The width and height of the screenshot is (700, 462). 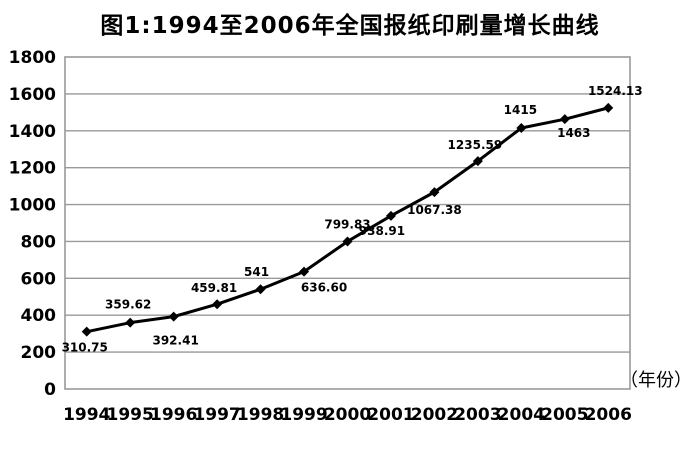 I want to click on y-tick-label: 200, so click(x=39, y=353).